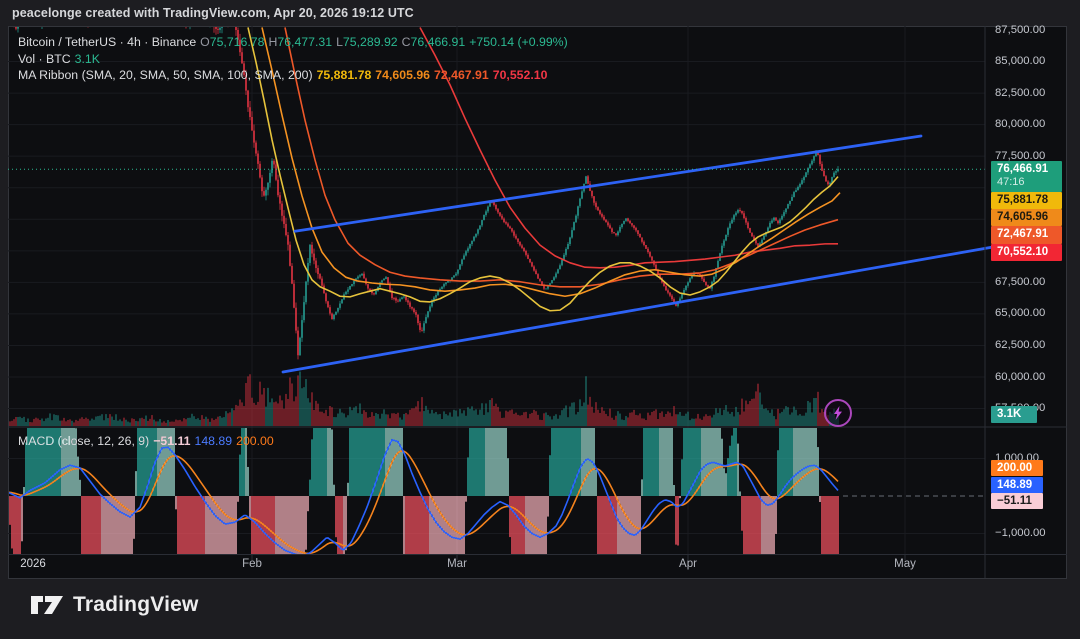 The height and width of the screenshot is (639, 1080). Describe the element at coordinates (1020, 61) in the screenshot. I see `axis-price-label: 85,000.00` at that location.